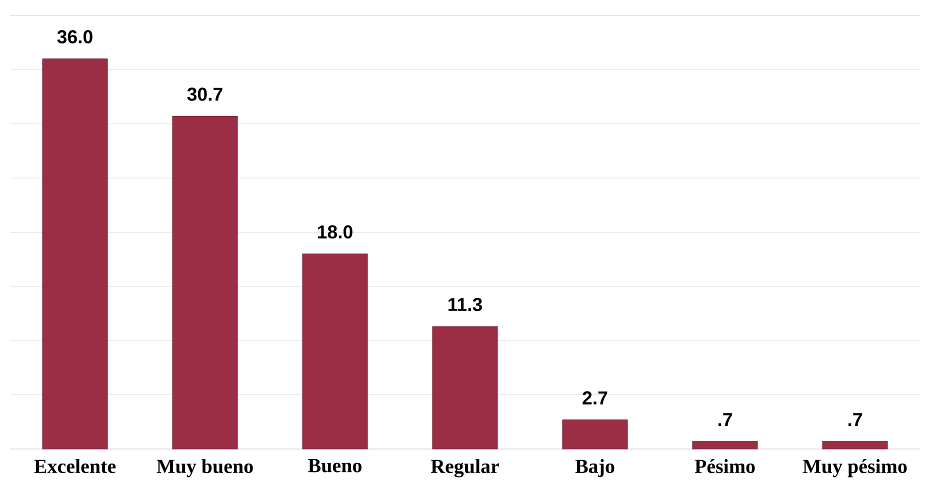 This screenshot has width=929, height=491. What do you see at coordinates (204, 468) in the screenshot?
I see `x-tick-label: Muy bueno` at bounding box center [204, 468].